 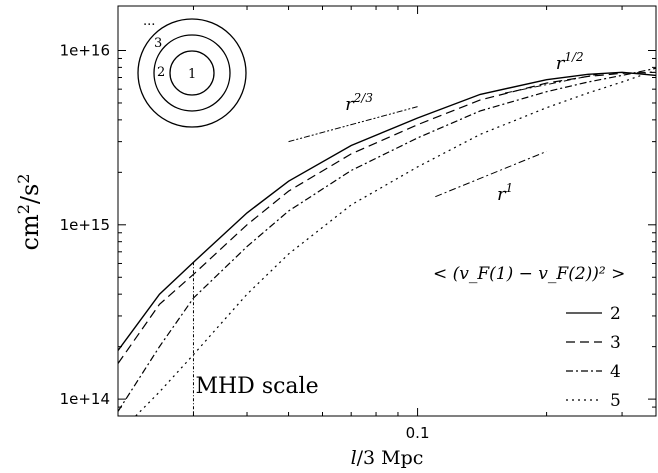 I want to click on ring-inner, so click(x=192, y=73).